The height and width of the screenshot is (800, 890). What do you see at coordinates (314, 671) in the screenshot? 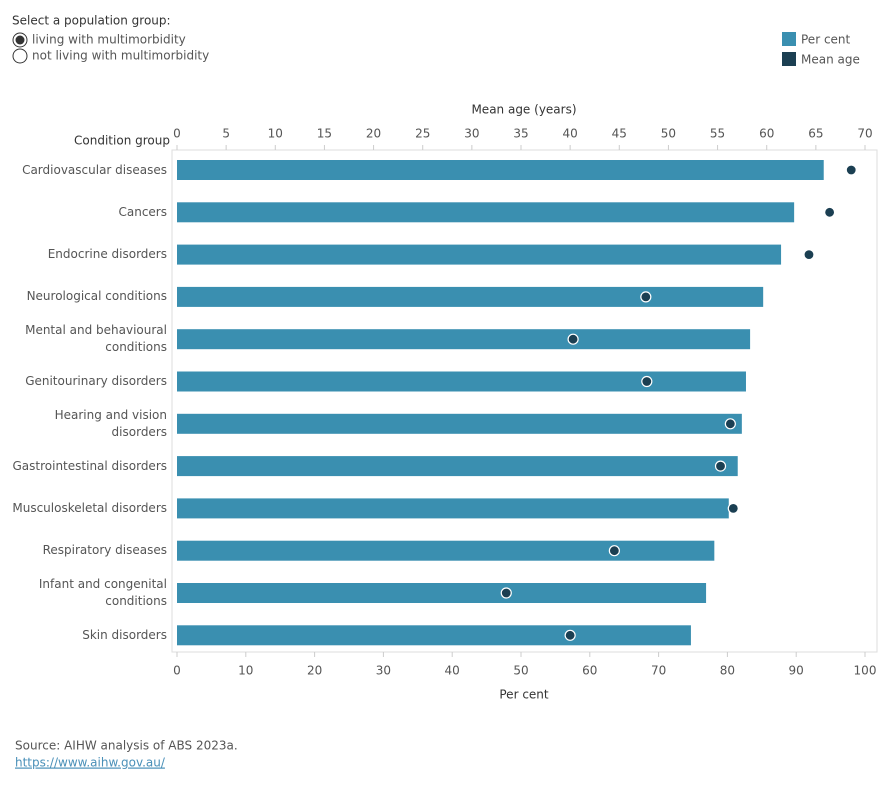
I see `x-tick-label: 20` at bounding box center [314, 671].